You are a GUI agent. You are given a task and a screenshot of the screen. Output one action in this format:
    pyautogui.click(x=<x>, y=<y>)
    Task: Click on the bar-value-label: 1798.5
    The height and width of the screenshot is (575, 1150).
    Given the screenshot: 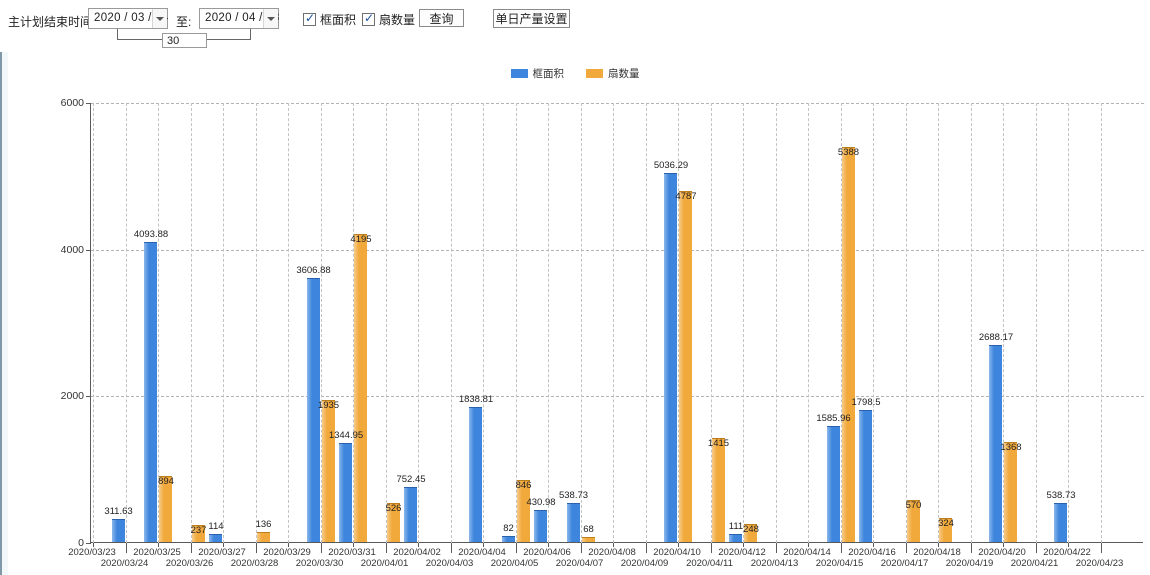 What is the action you would take?
    pyautogui.click(x=866, y=403)
    